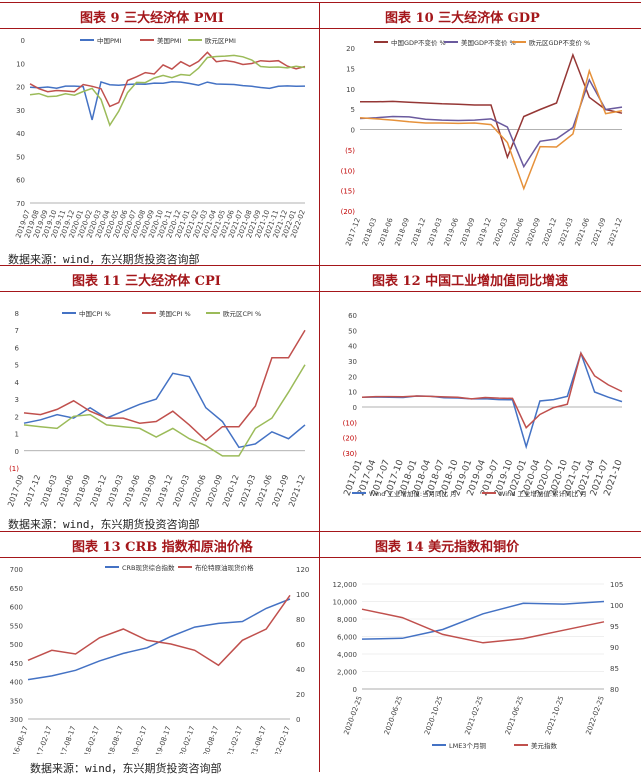 This screenshot has height=780, width=641. I want to click on y-tick-label: 6, so click(17, 348).